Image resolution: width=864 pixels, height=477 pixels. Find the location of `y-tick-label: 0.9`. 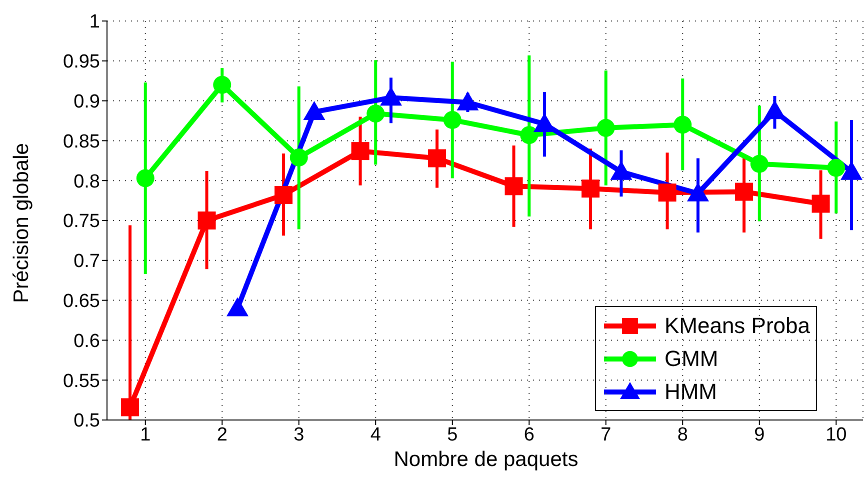

y-tick-label: 0.9 is located at coordinates (87, 102).